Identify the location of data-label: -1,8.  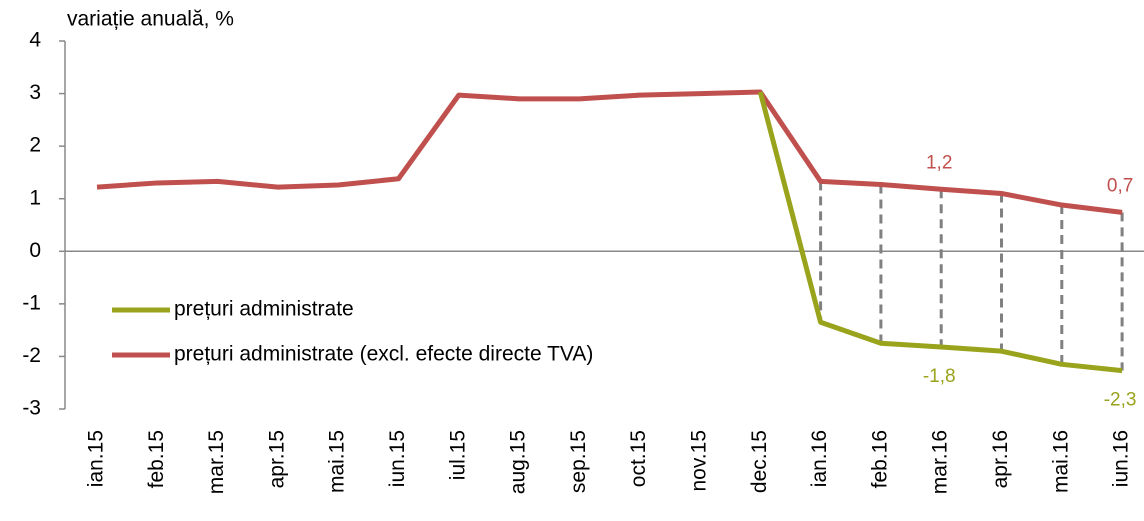
(939, 376).